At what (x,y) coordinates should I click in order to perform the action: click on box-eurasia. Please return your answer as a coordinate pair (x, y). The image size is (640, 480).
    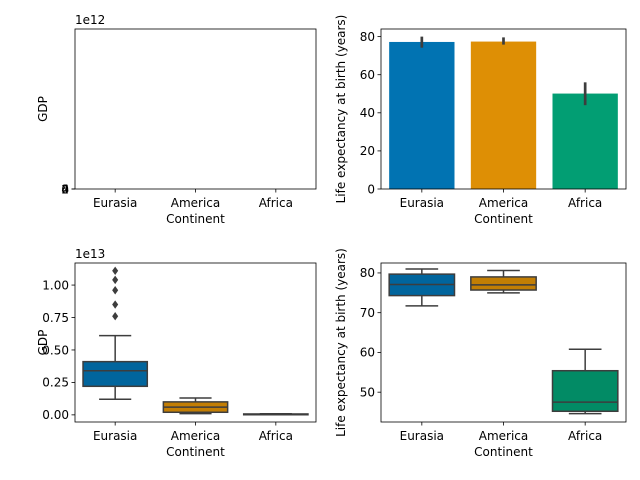
    Looking at the image, I should click on (115, 374).